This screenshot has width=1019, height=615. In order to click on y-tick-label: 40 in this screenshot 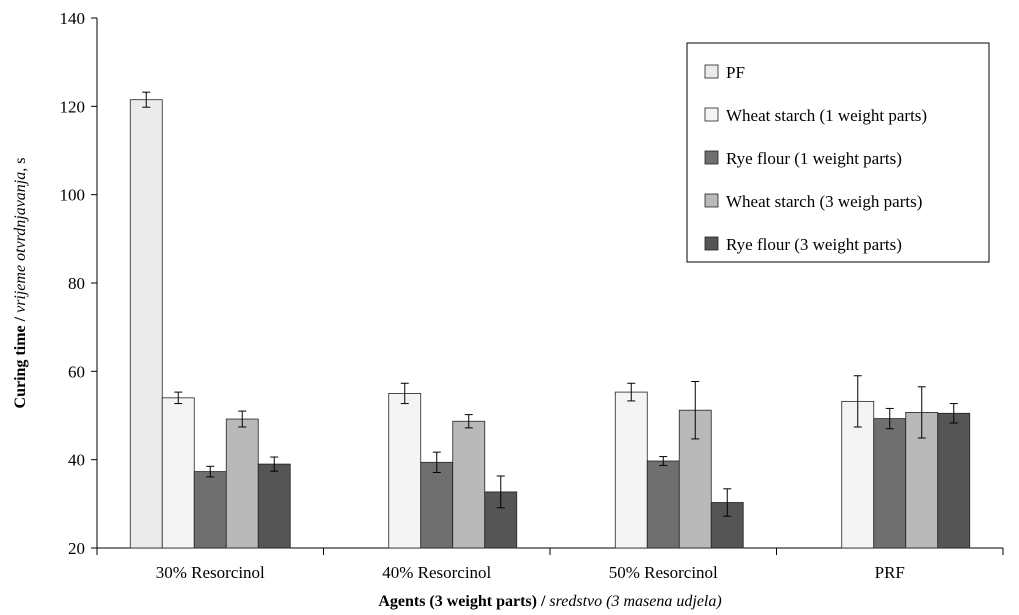, I will do `click(76, 460)`.